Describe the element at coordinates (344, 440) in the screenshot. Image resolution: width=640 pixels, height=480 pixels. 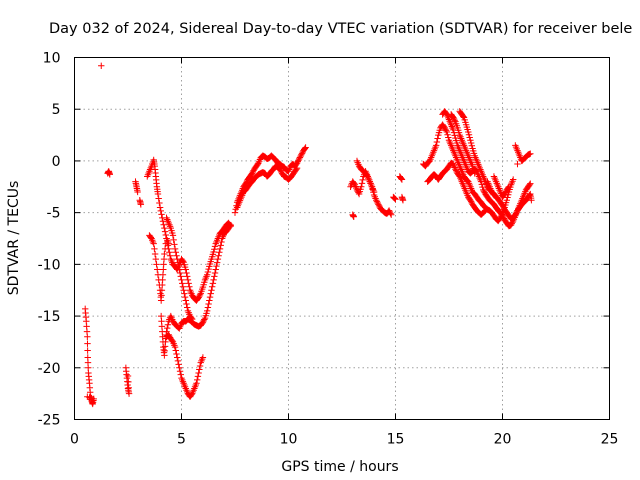
I see `x-tick-labels: 0 5 10 15 20 25` at that location.